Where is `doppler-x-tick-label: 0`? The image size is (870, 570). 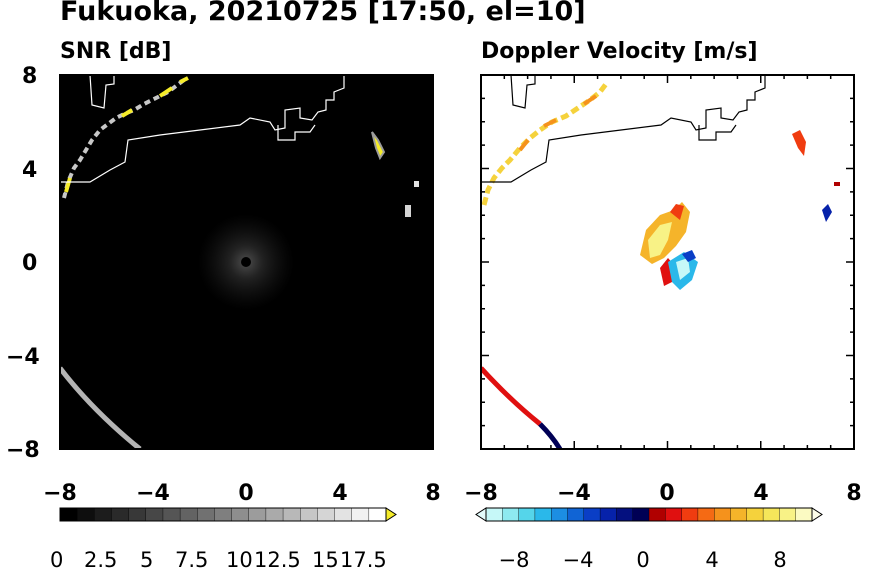
doppler-x-tick-label: 0 is located at coordinates (666, 493).